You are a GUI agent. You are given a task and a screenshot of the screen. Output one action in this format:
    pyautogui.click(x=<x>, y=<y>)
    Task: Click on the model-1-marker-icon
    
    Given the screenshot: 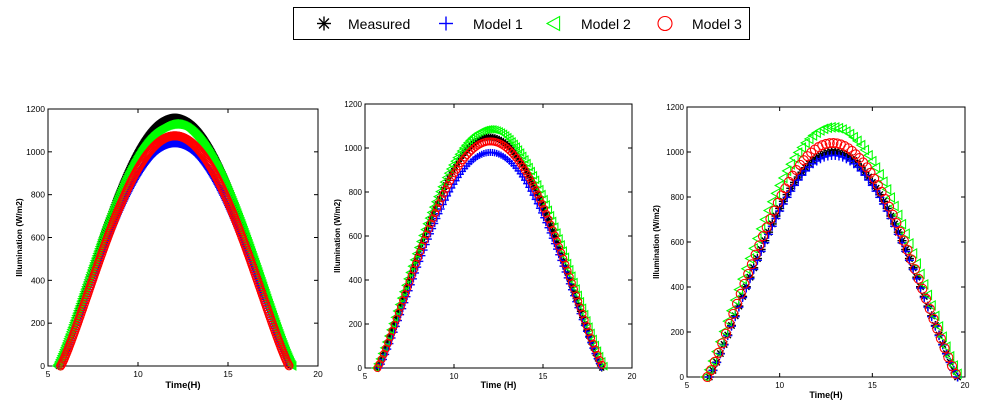 What is the action you would take?
    pyautogui.click(x=446, y=23)
    